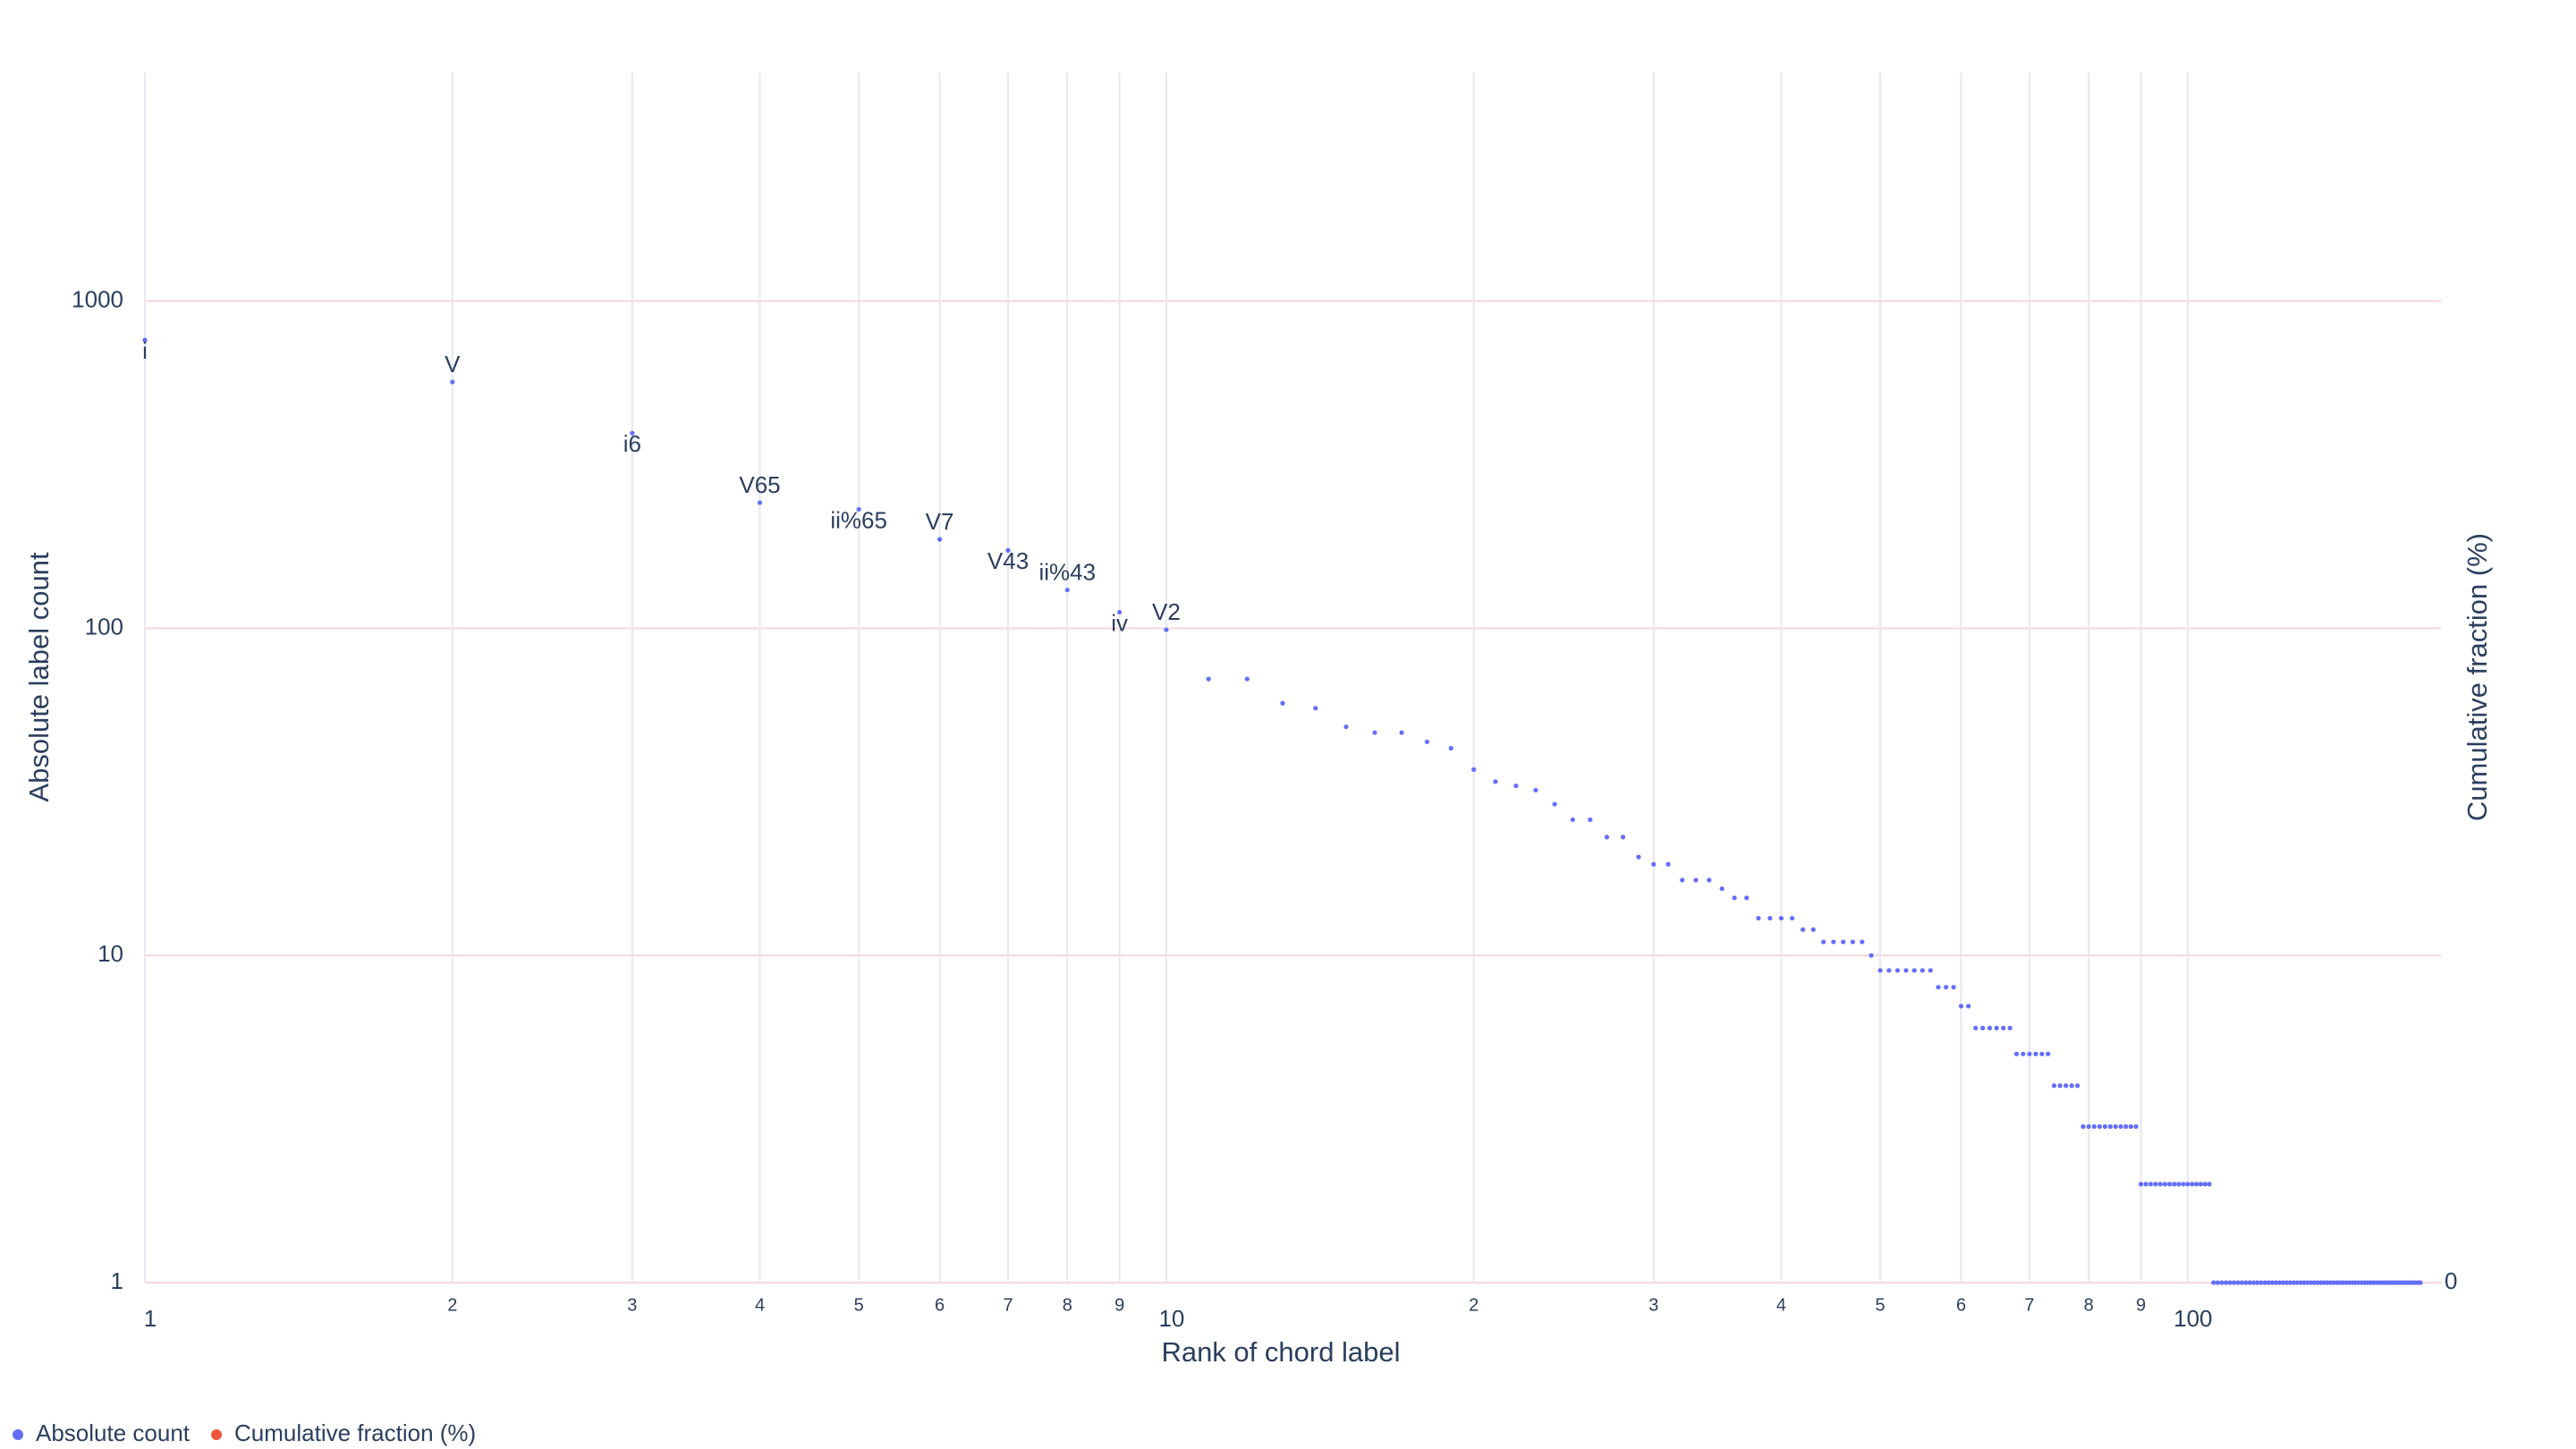 The image size is (2576, 1449). What do you see at coordinates (858, 519) in the screenshot?
I see `point-label: ii%65` at bounding box center [858, 519].